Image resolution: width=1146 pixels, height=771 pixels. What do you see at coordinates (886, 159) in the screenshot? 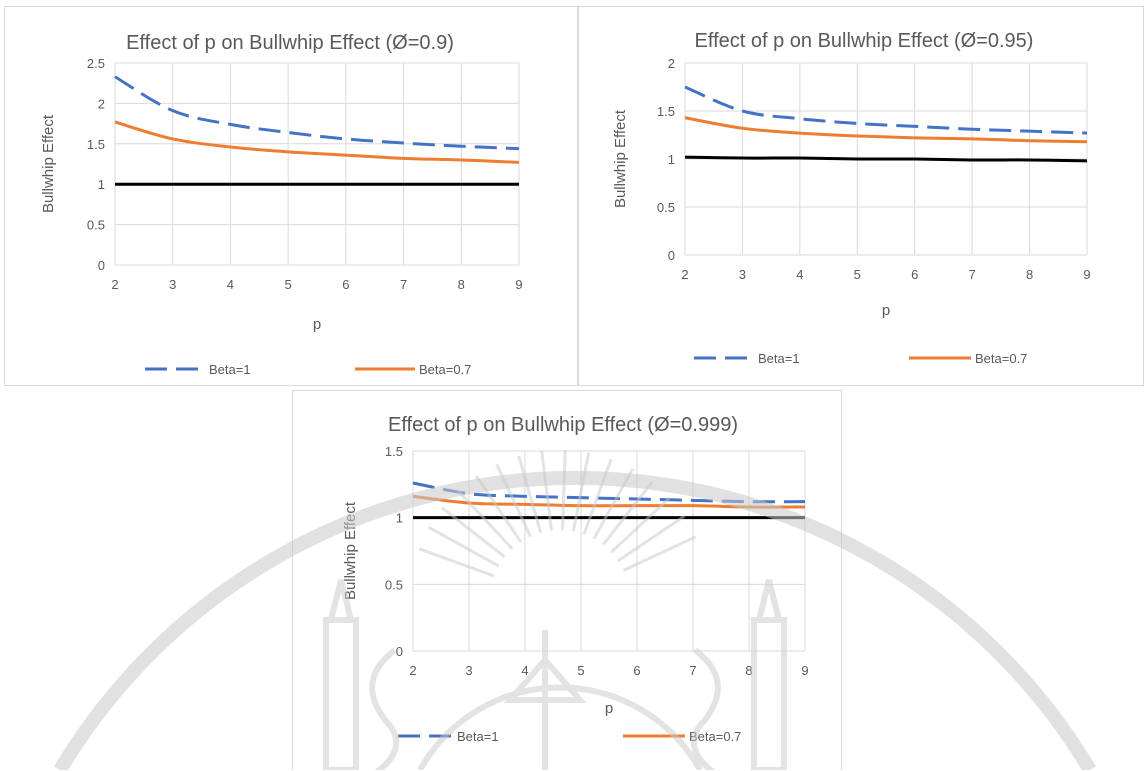
I see `baseline-series-line` at bounding box center [886, 159].